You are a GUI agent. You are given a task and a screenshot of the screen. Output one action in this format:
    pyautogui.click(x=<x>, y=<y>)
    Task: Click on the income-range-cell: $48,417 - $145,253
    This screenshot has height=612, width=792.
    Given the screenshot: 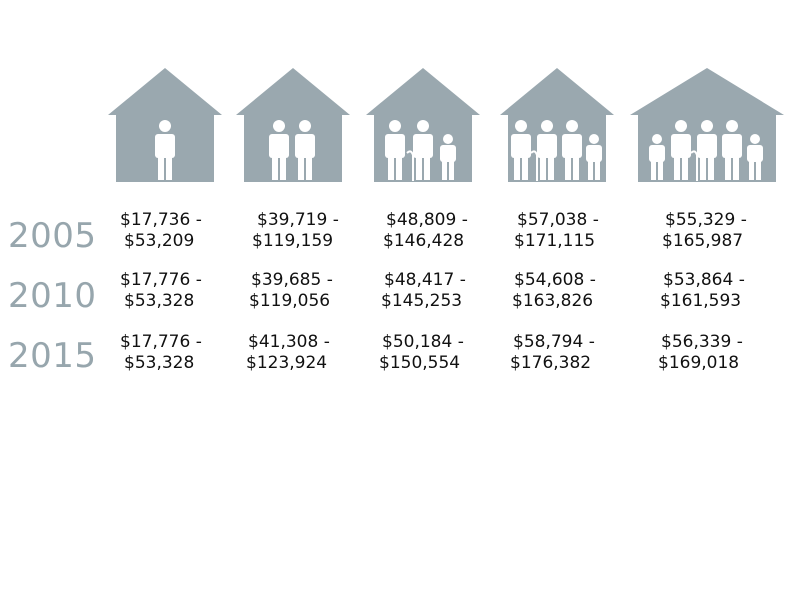 What is the action you would take?
    pyautogui.click(x=423, y=291)
    